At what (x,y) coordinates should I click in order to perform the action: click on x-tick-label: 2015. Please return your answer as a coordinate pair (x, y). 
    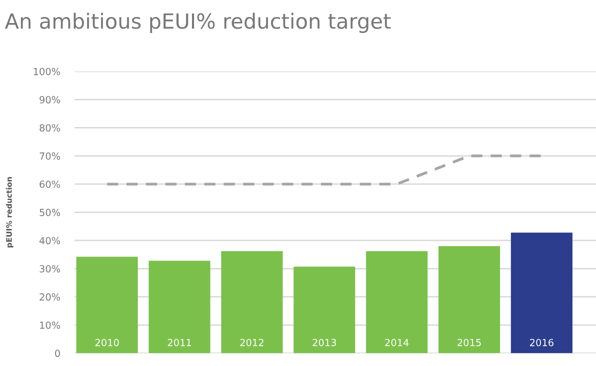
    Looking at the image, I should click on (469, 342).